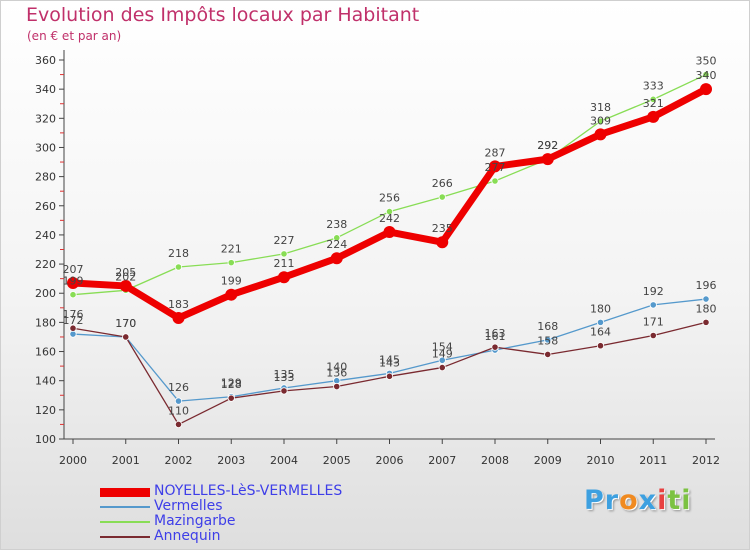 This screenshot has height=550, width=750. I want to click on data-label: 221, so click(231, 249).